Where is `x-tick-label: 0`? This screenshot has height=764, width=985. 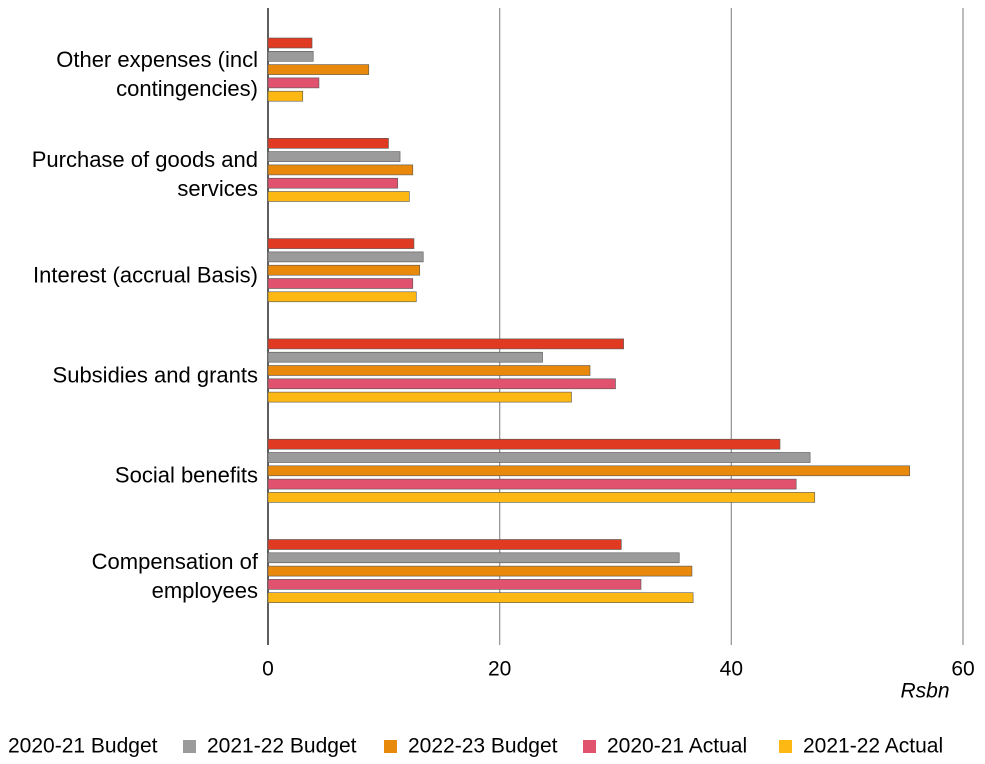 x-tick-label: 0 is located at coordinates (268, 669).